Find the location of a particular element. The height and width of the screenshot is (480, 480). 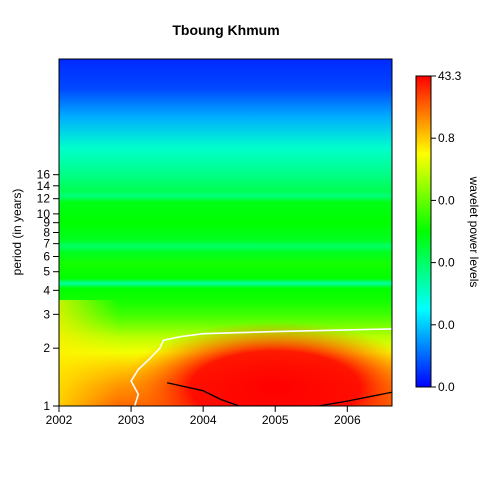

colorbar-tick-label: 0.8 is located at coordinates (446, 138).